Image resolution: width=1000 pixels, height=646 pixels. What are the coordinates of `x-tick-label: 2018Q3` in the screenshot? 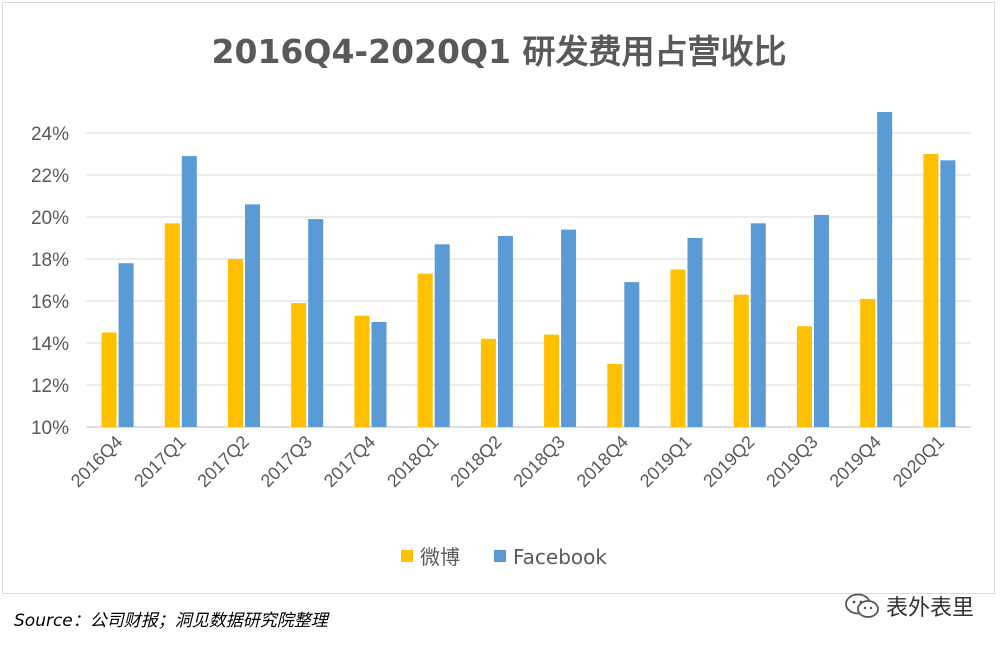 It's located at (538, 461).